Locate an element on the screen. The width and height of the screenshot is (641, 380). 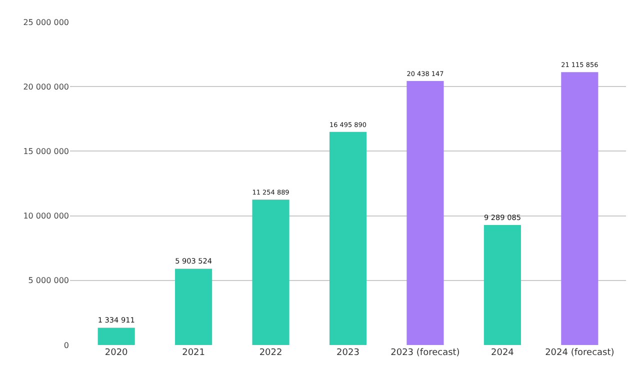
y-tick-label: 20 000 000 is located at coordinates (46, 87).